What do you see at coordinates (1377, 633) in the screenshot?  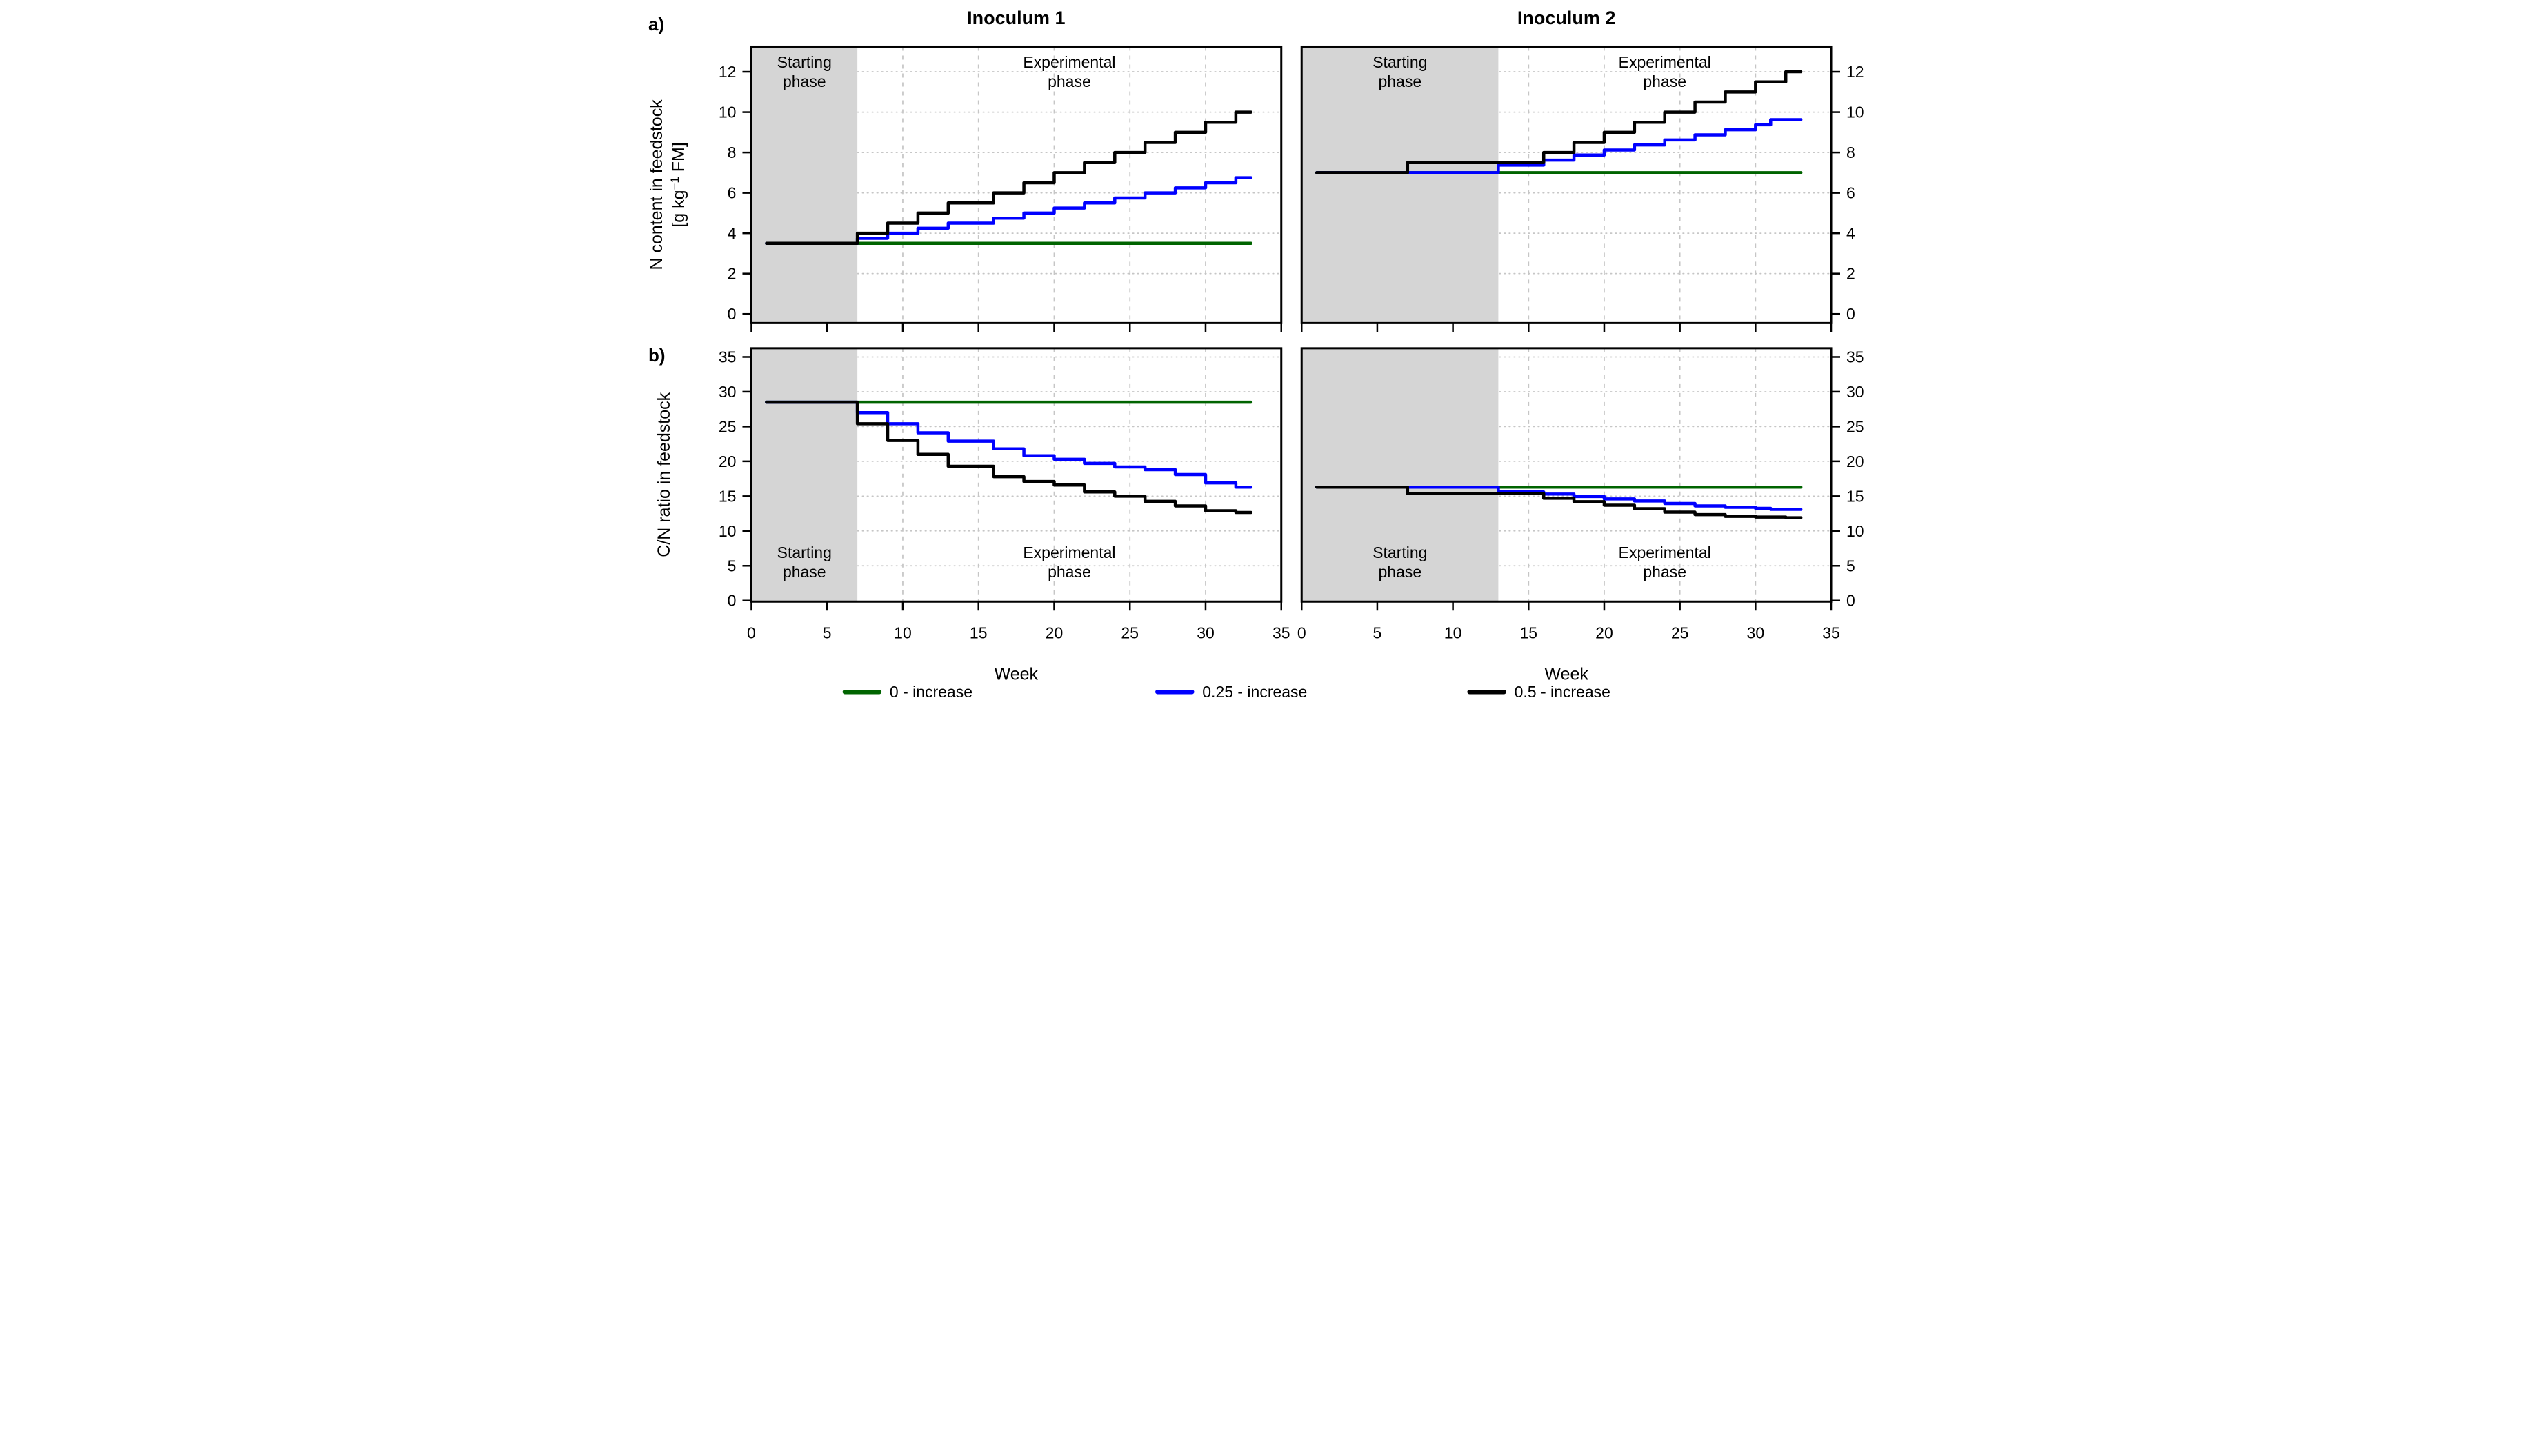 I see `x-tick-label: 5` at bounding box center [1377, 633].